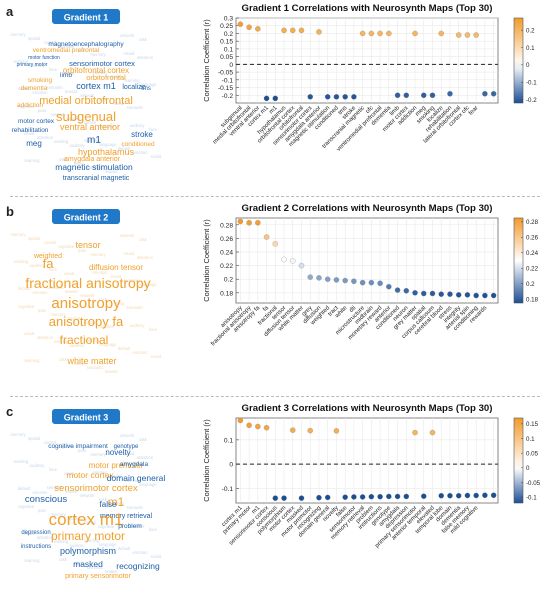 This screenshot has height=600, width=550. Describe the element at coordinates (153, 529) in the screenshot. I see `cloud-faint-word: face` at that location.